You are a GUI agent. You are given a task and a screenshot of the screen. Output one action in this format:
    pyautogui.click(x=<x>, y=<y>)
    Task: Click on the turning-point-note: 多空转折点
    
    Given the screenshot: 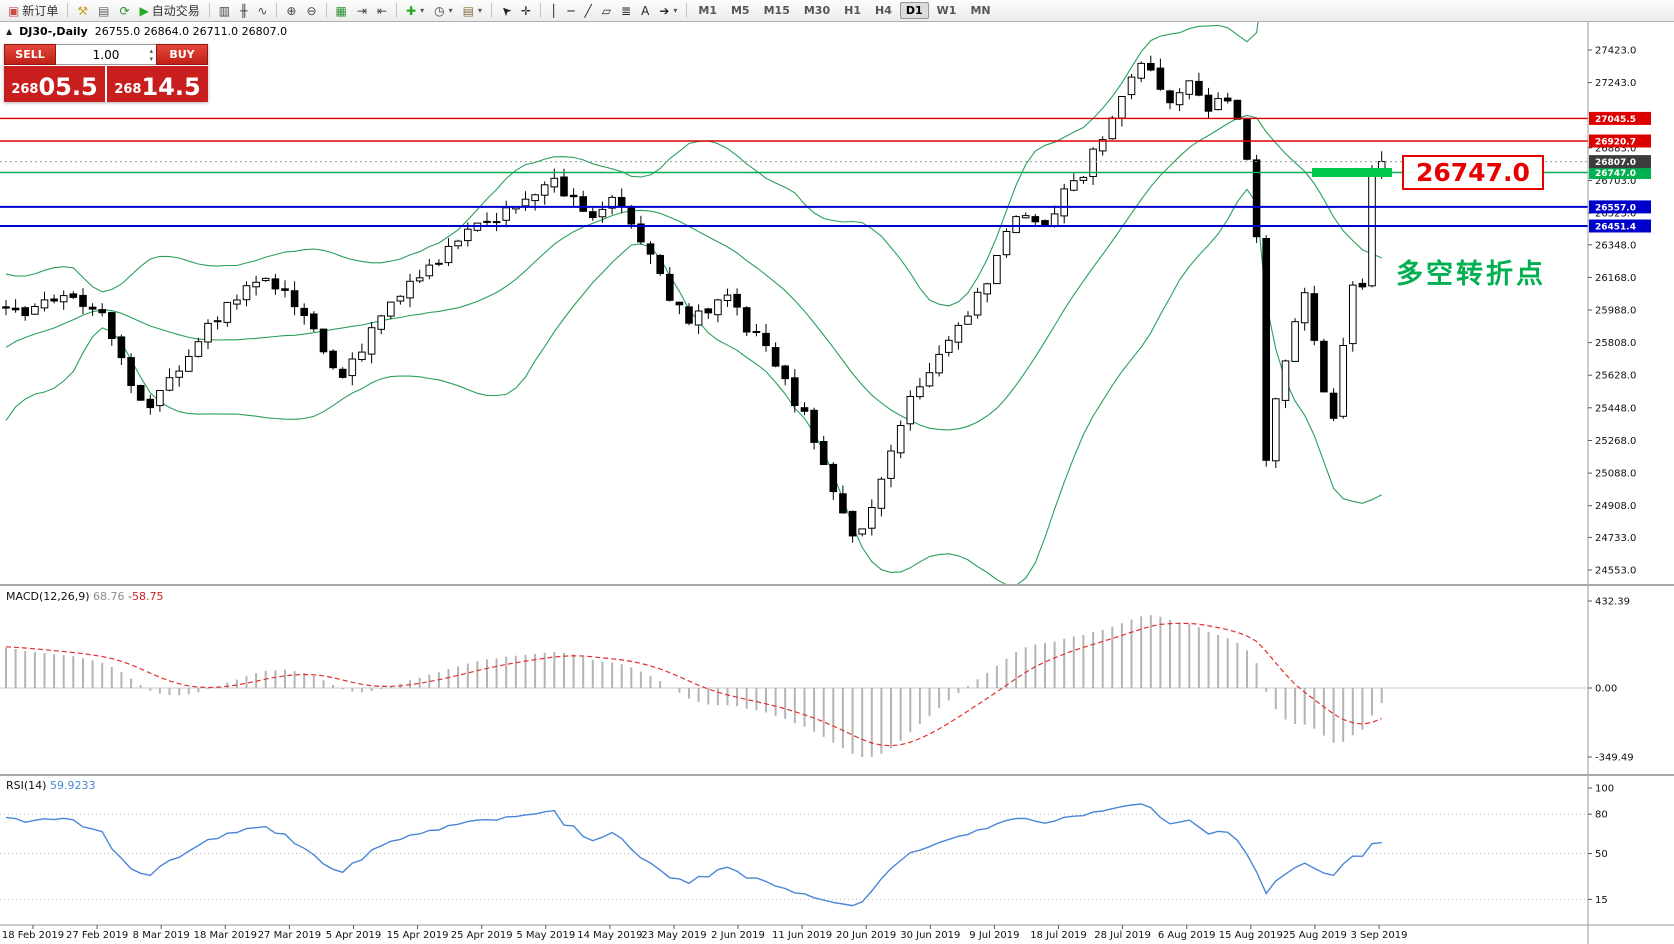 What is the action you would take?
    pyautogui.click(x=1471, y=274)
    